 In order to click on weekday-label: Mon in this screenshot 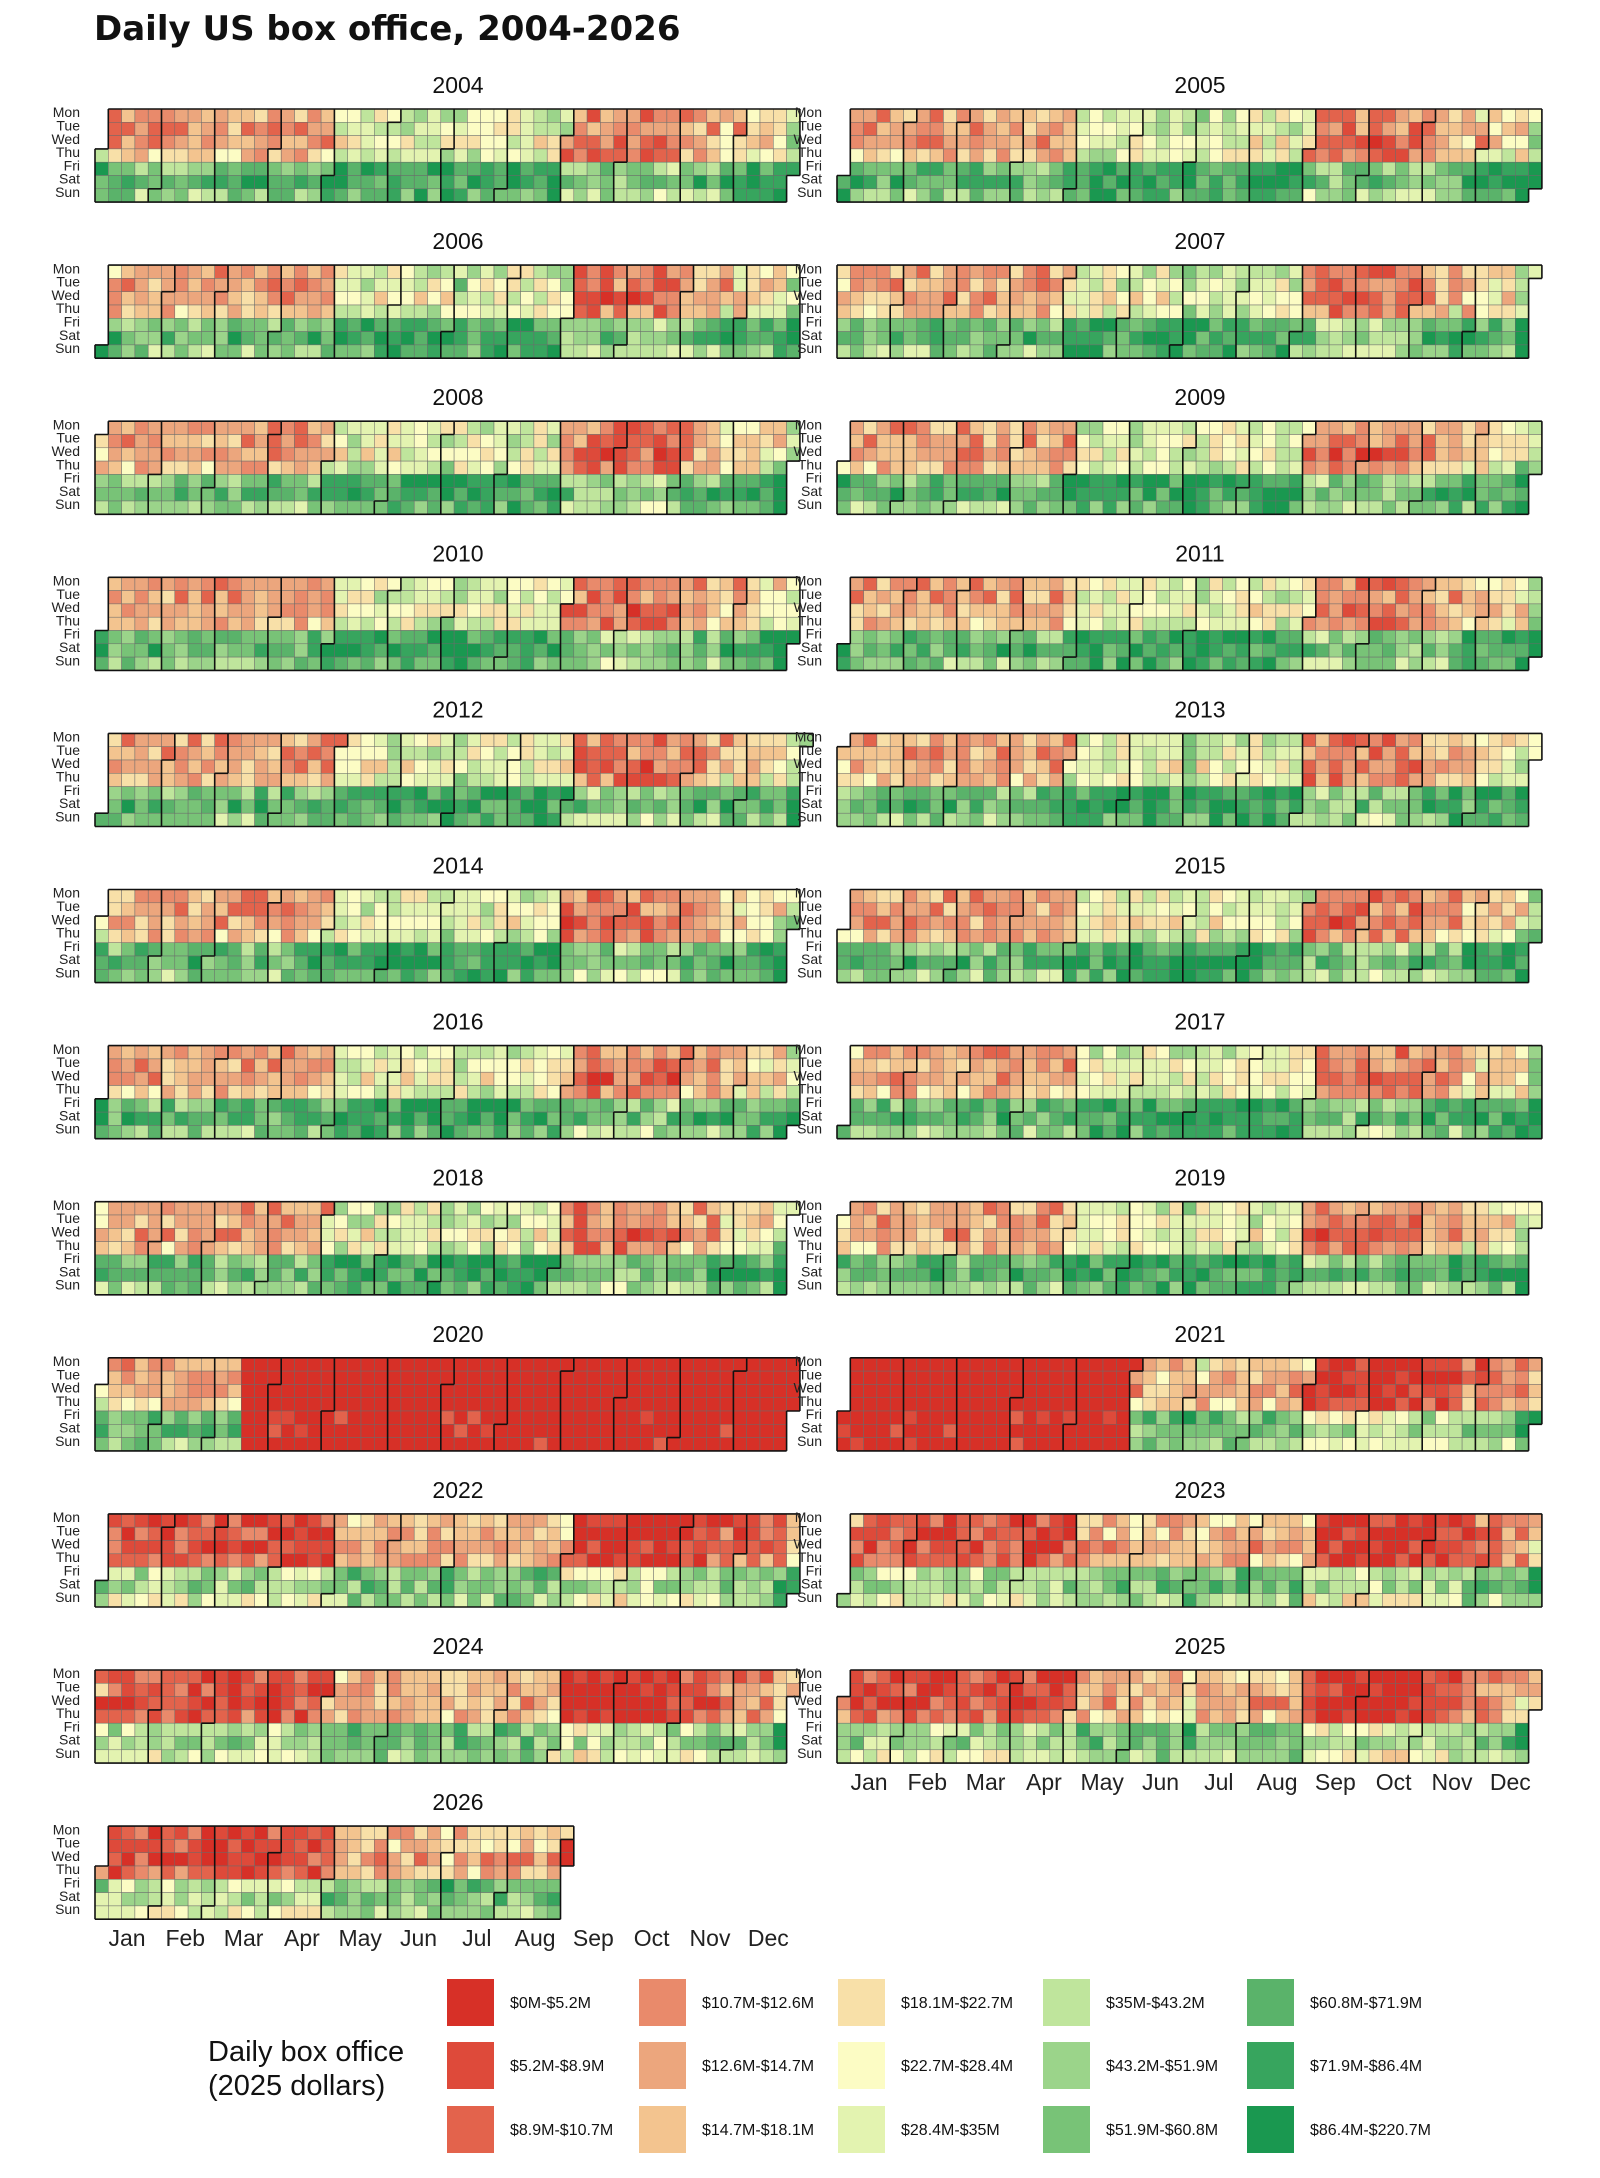, I will do `click(808, 737)`.